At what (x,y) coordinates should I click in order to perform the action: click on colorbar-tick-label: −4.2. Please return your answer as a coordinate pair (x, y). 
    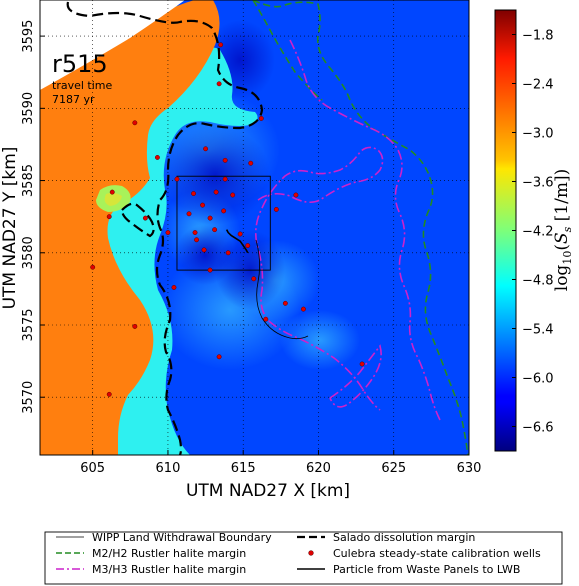
    Looking at the image, I should click on (538, 232).